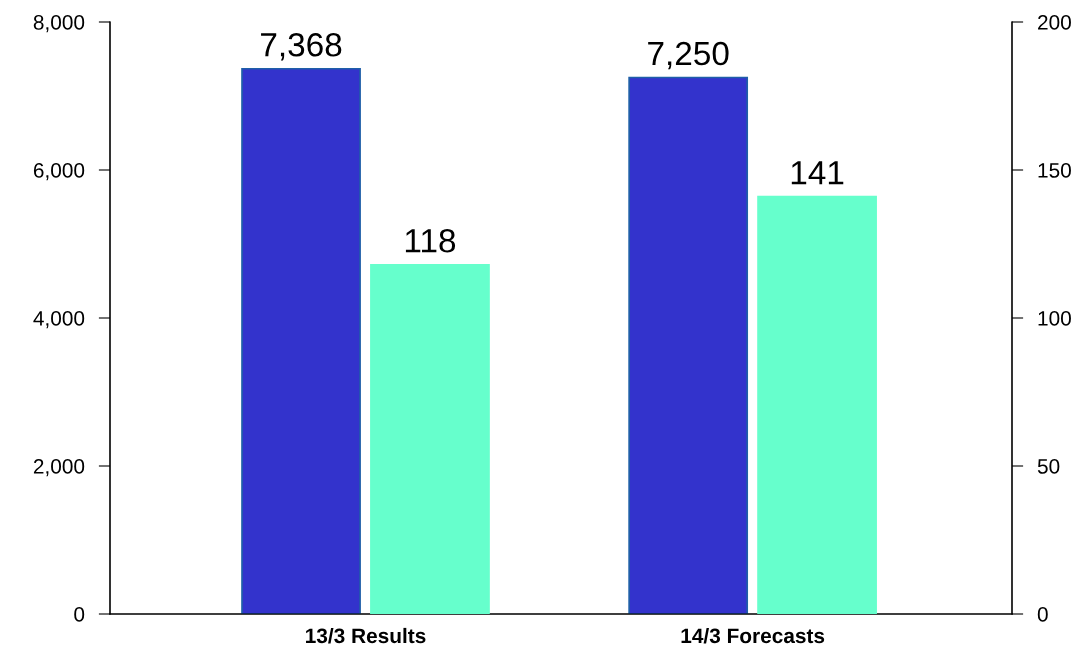 The width and height of the screenshot is (1086, 664). What do you see at coordinates (817, 173) in the screenshot?
I see `data-label: 141` at bounding box center [817, 173].